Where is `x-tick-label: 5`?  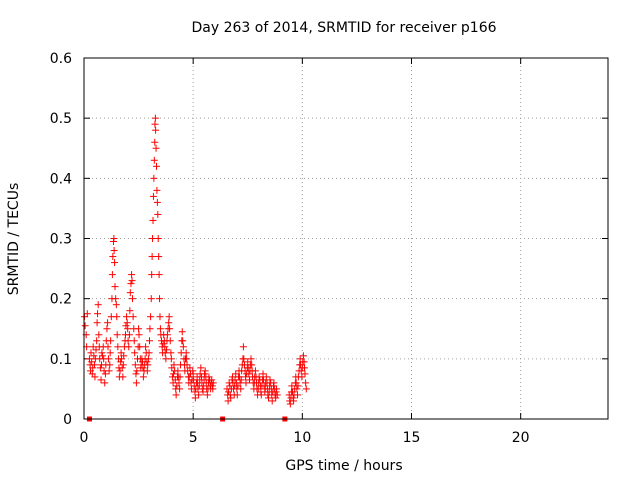 x-tick-label: 5 is located at coordinates (193, 438).